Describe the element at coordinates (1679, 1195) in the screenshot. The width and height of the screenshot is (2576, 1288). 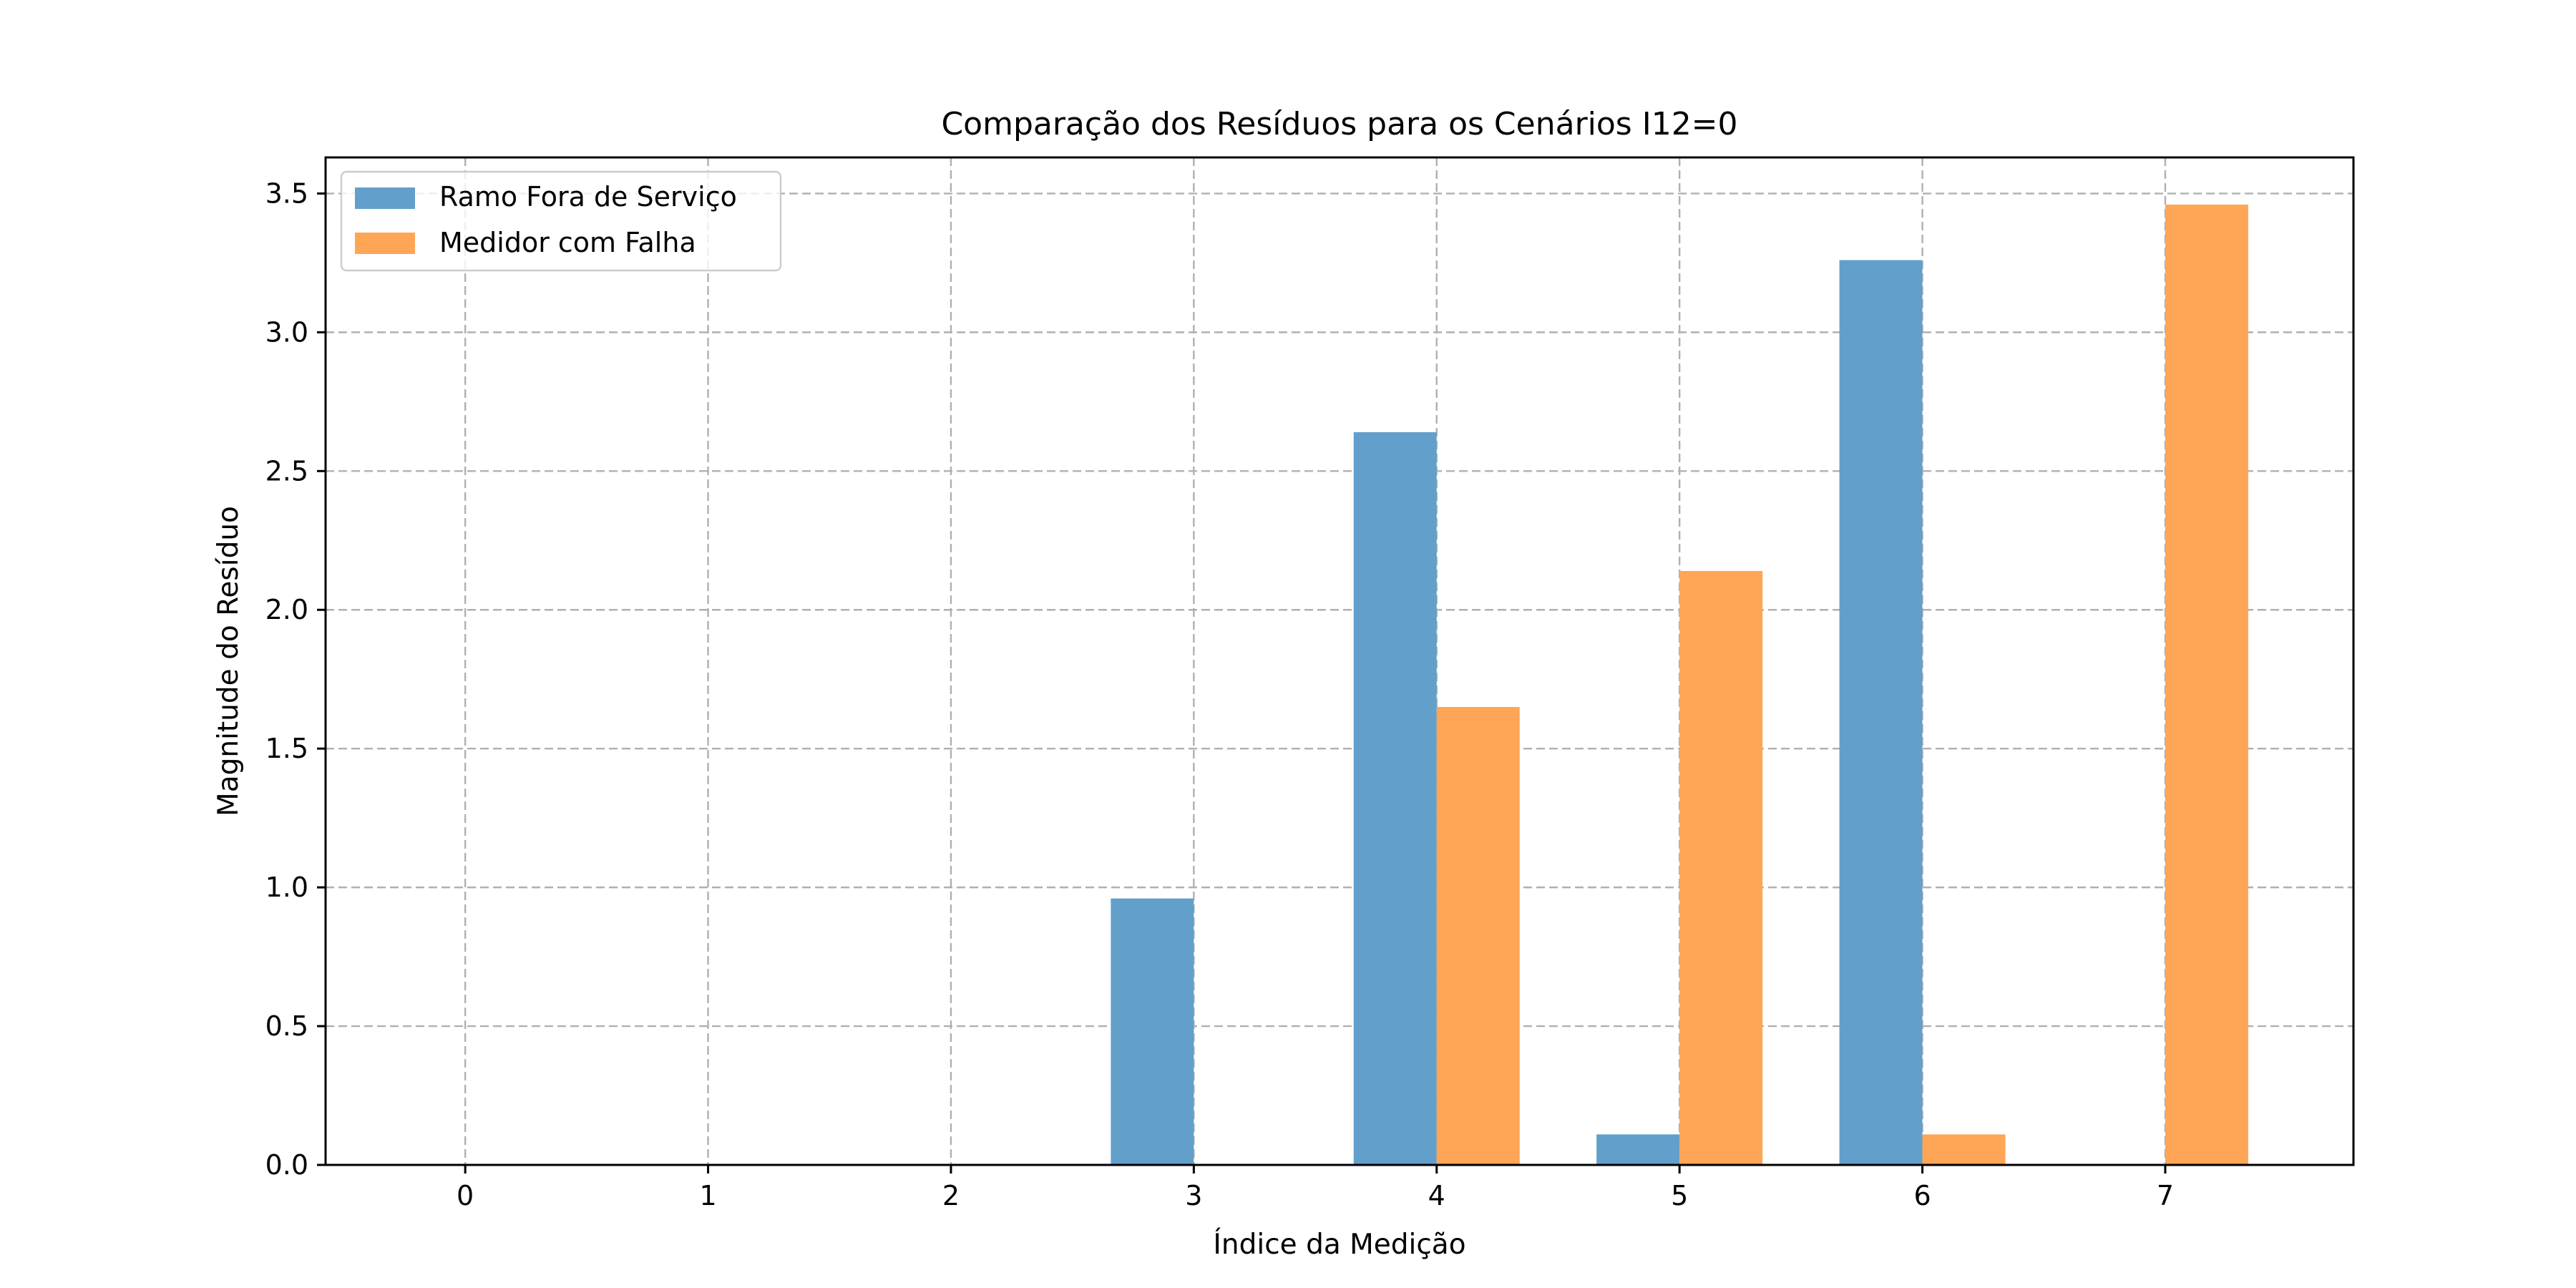
I see `x-tick-label-5: 5` at that location.